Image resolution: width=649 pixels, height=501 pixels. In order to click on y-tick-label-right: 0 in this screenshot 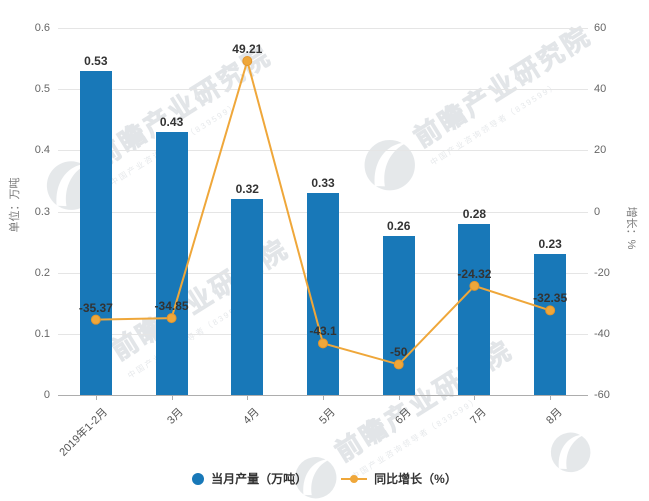, I will do `click(597, 211)`.